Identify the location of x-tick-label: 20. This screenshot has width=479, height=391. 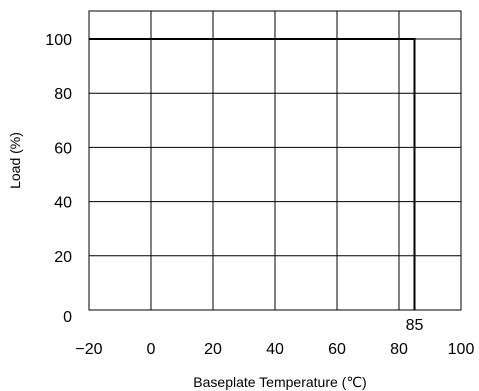
(213, 349).